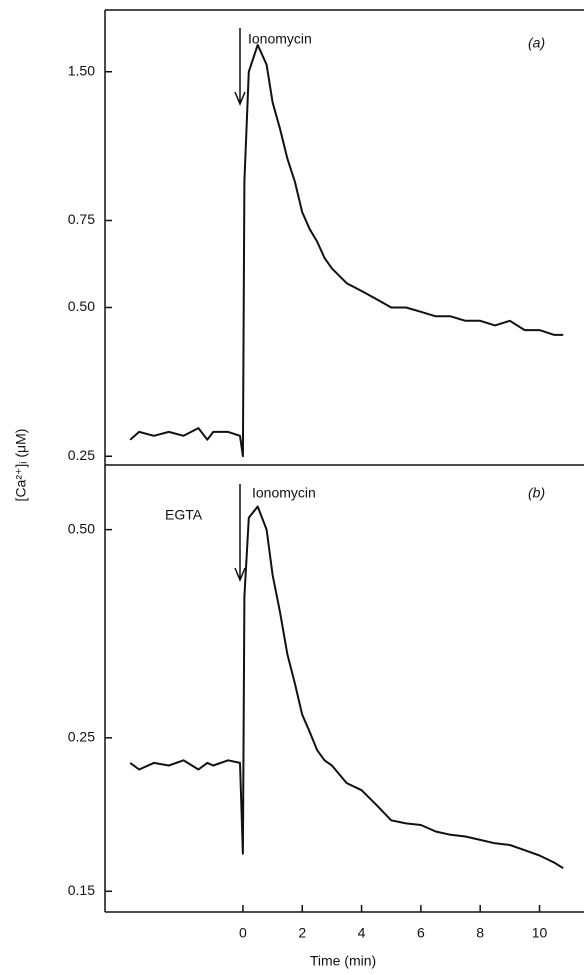 The width and height of the screenshot is (584, 975). Describe the element at coordinates (536, 493) in the screenshot. I see `panel-label: (b)` at that location.